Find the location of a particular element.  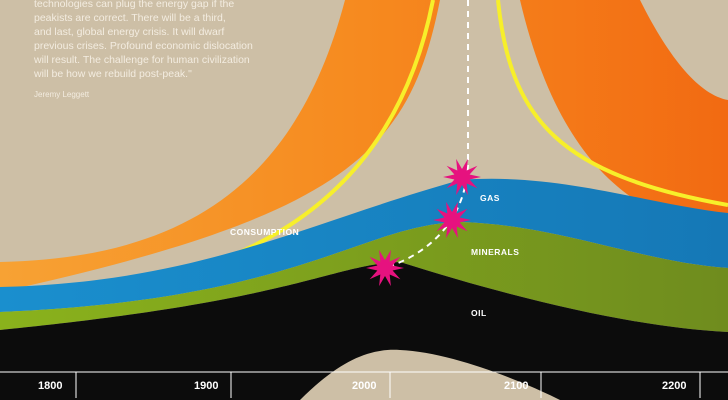

year-label: 2000 is located at coordinates (364, 386).